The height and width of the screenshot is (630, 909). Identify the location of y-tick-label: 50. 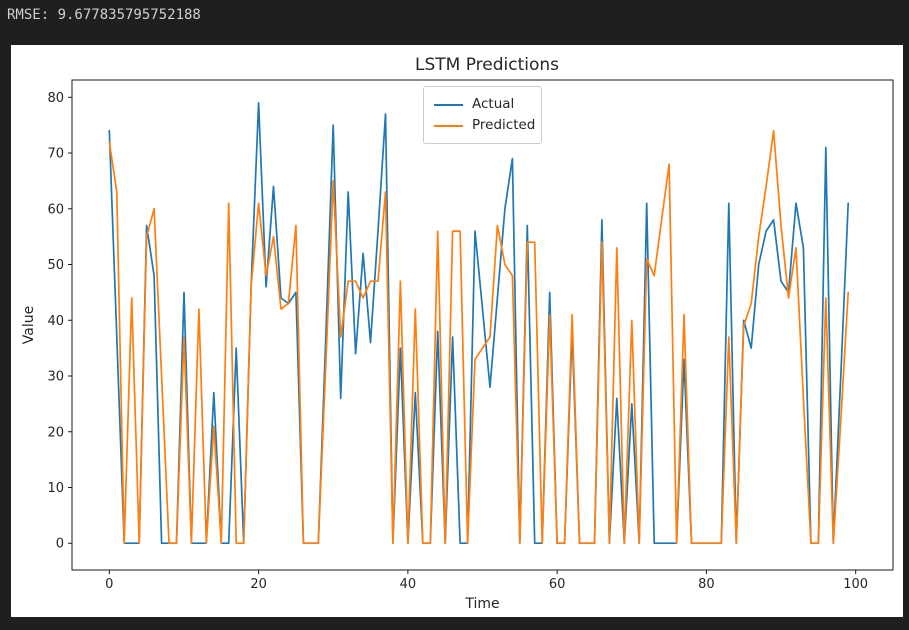
(55, 265).